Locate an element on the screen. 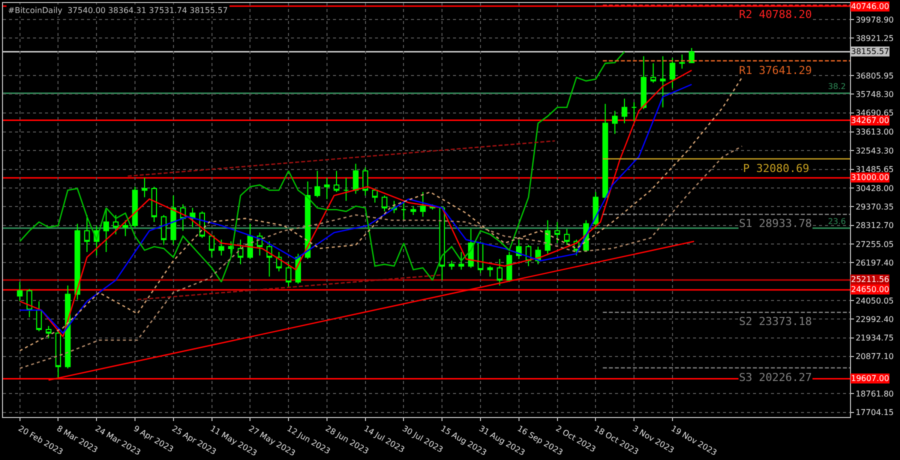  y-tick-label: 33613.00 is located at coordinates (875, 132).